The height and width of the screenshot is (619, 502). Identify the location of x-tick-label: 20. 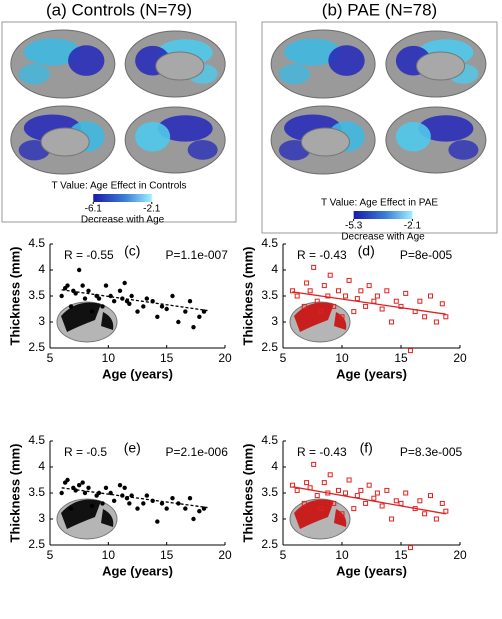
(225, 358).